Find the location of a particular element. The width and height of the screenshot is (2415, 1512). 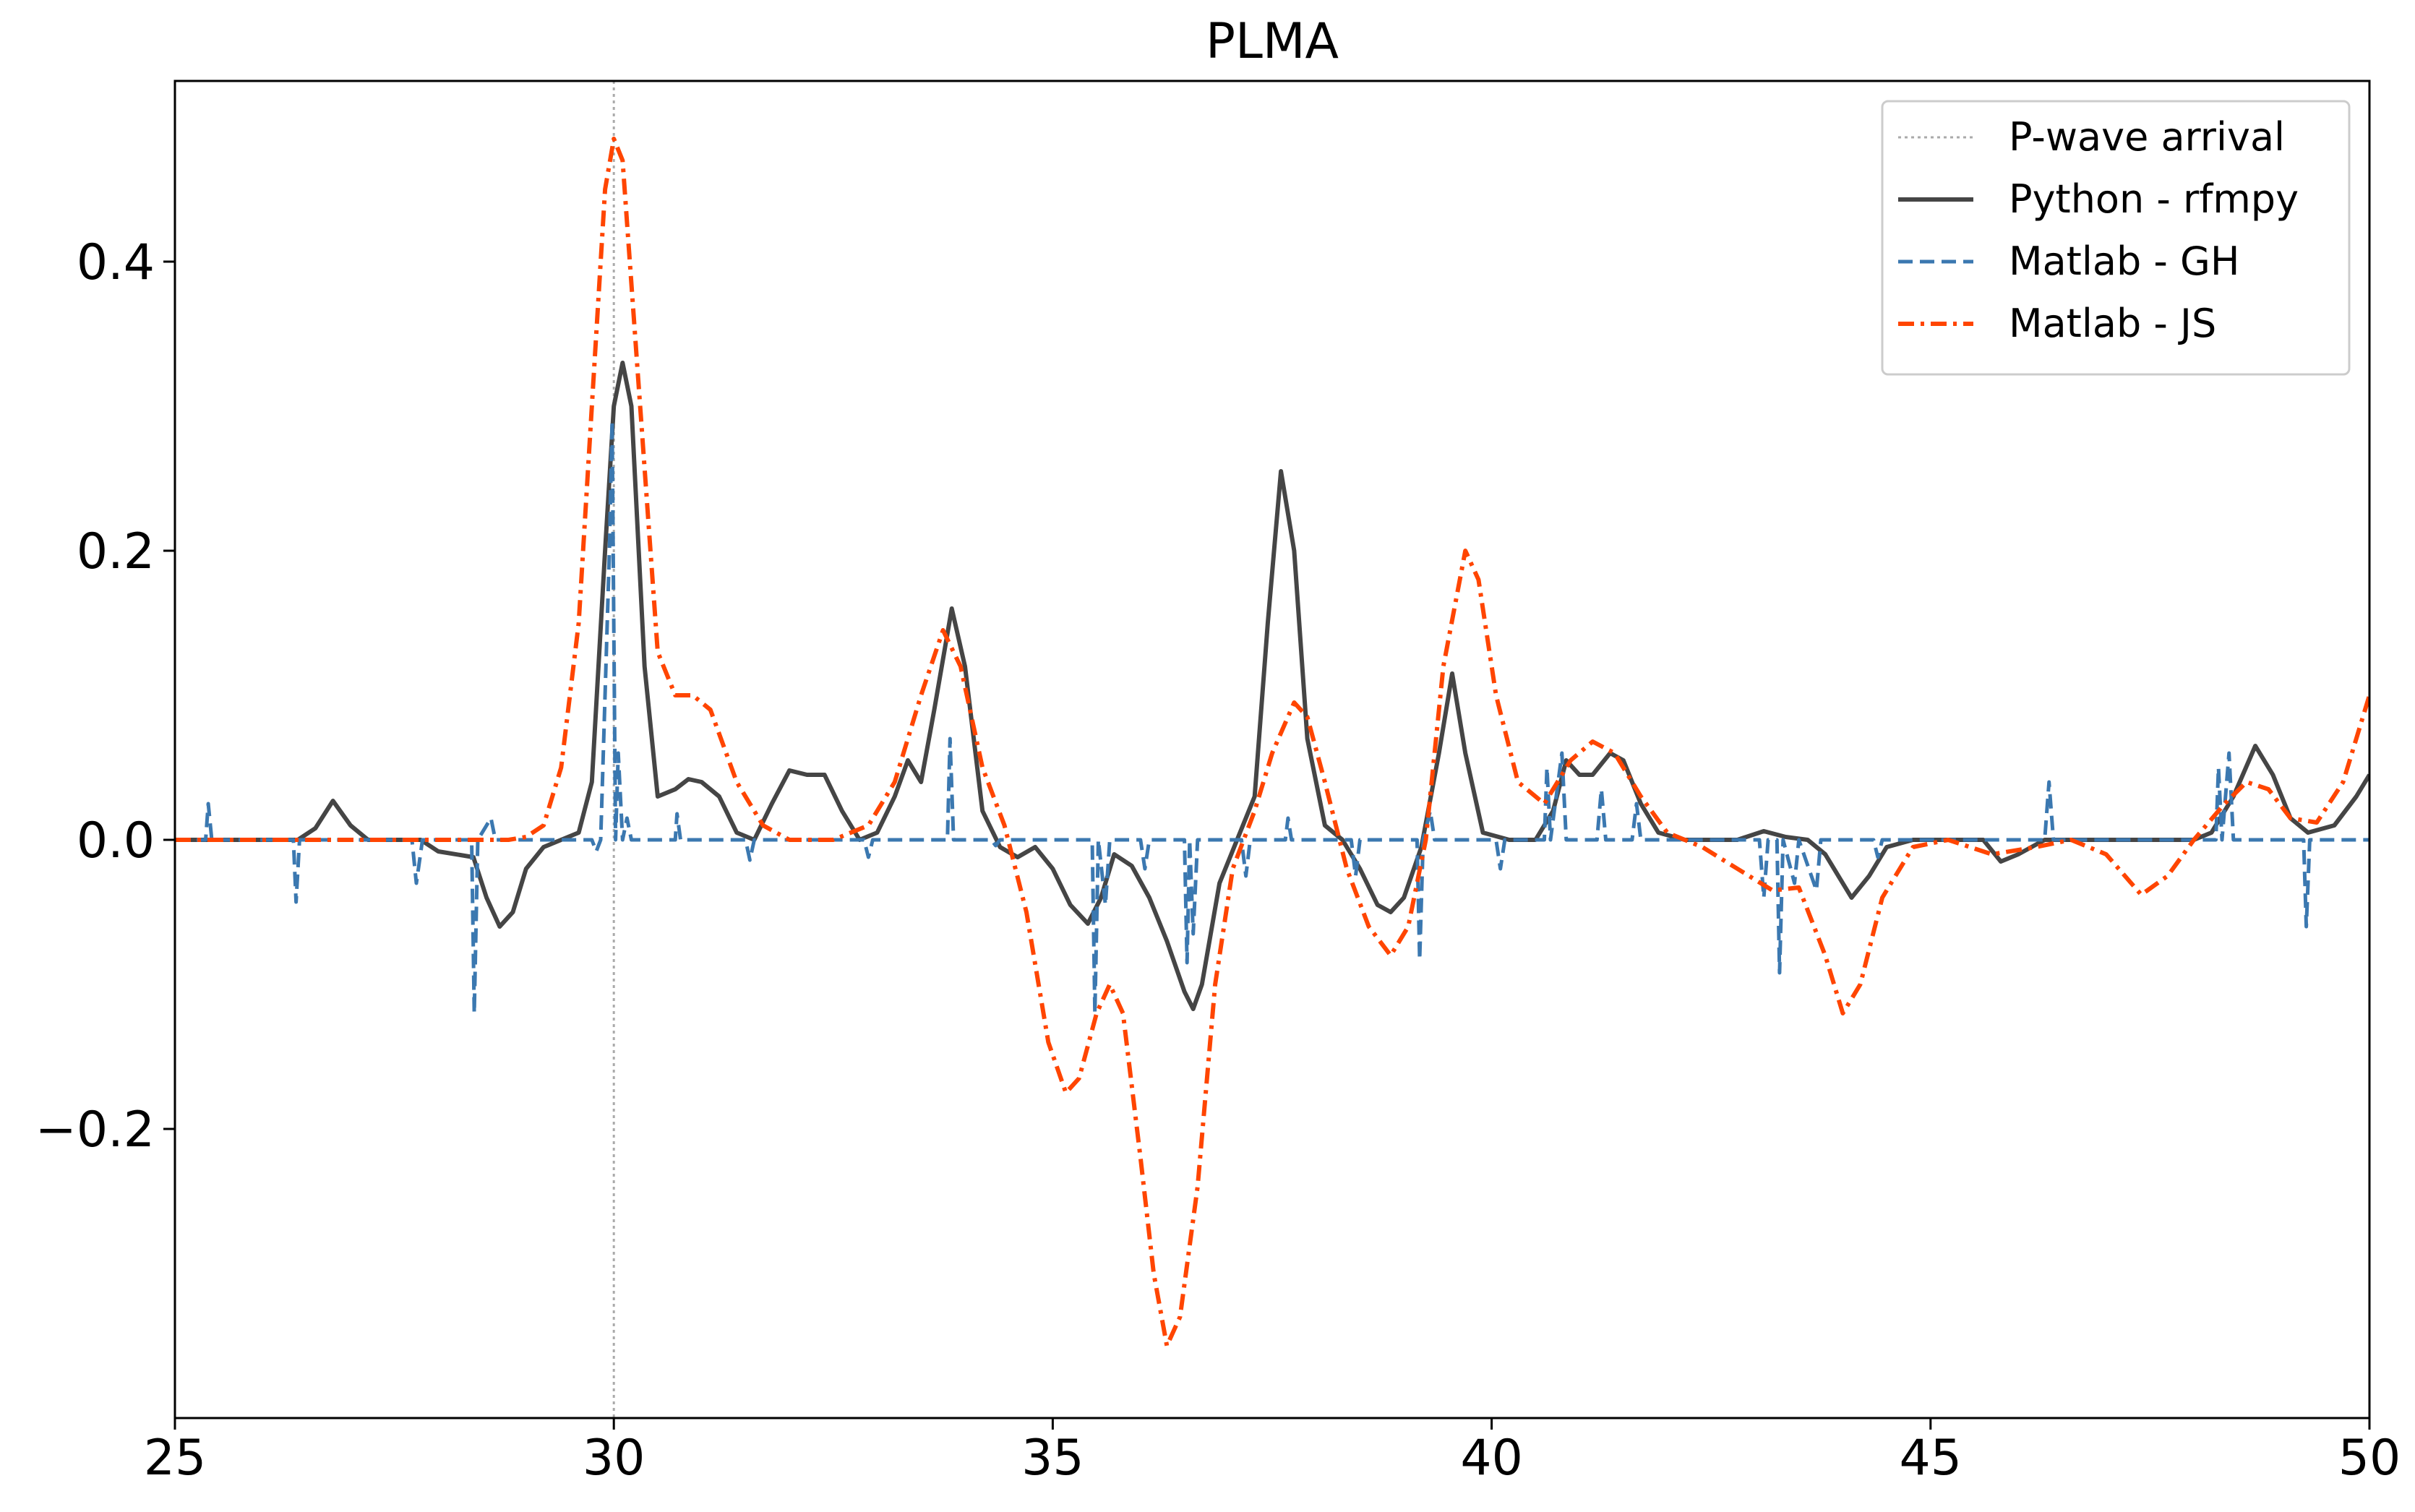

legend-label-matlab-js: Matlab - JS is located at coordinates (2112, 323).